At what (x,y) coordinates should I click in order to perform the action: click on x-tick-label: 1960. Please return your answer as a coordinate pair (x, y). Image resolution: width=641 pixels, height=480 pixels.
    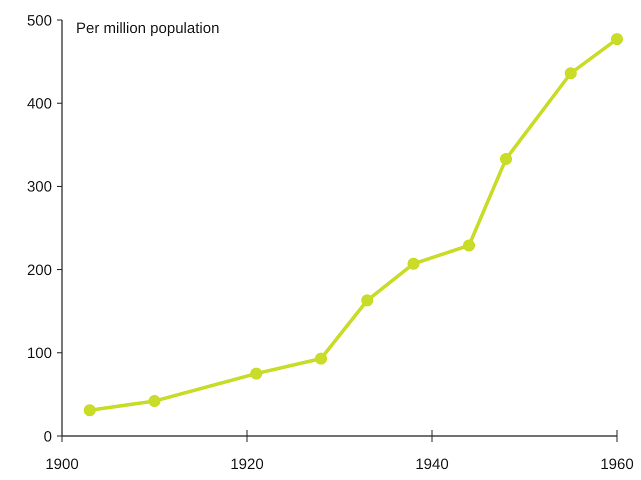
    Looking at the image, I should click on (617, 464).